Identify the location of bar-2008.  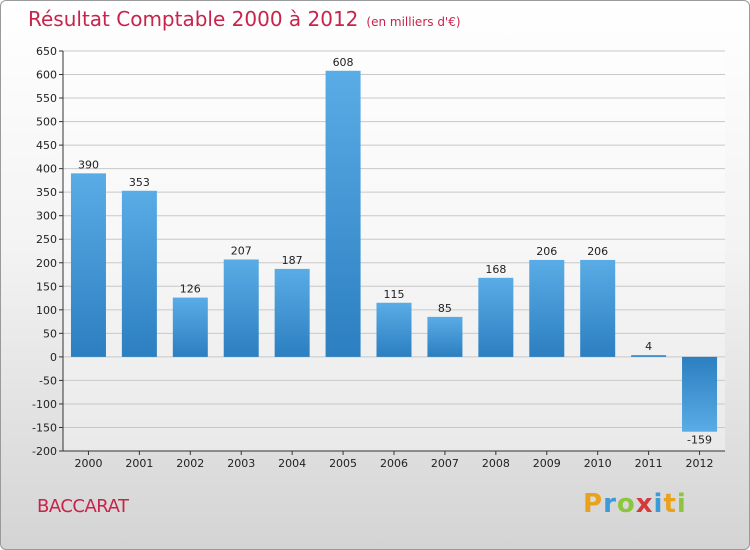
(496, 317).